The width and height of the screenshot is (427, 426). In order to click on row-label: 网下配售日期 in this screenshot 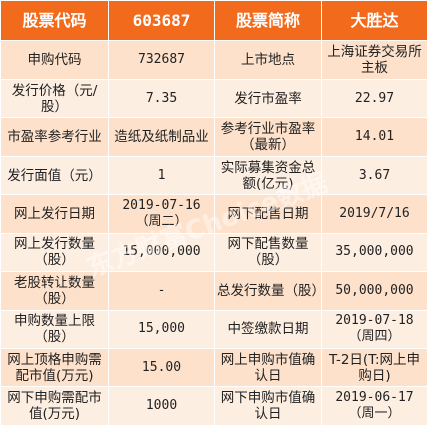, I will do `click(268, 214)`.